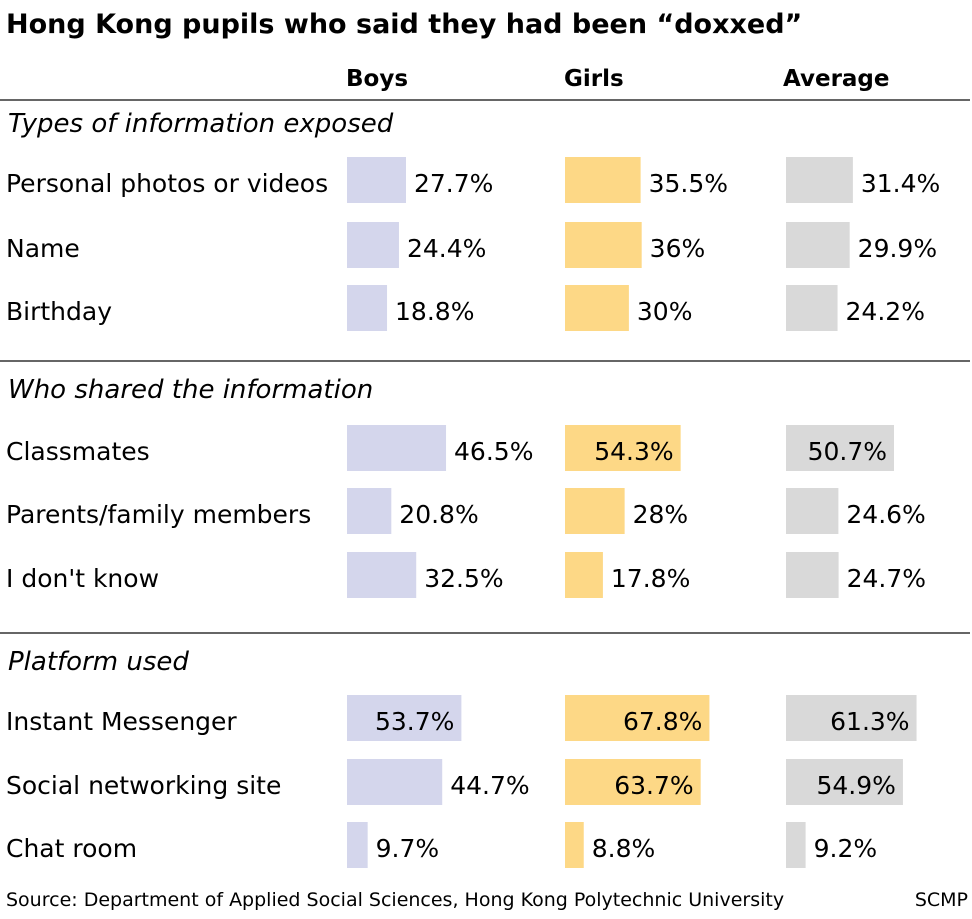 Image resolution: width=972 pixels, height=919 pixels. I want to click on value-label-average: 24.6%, so click(885, 514).